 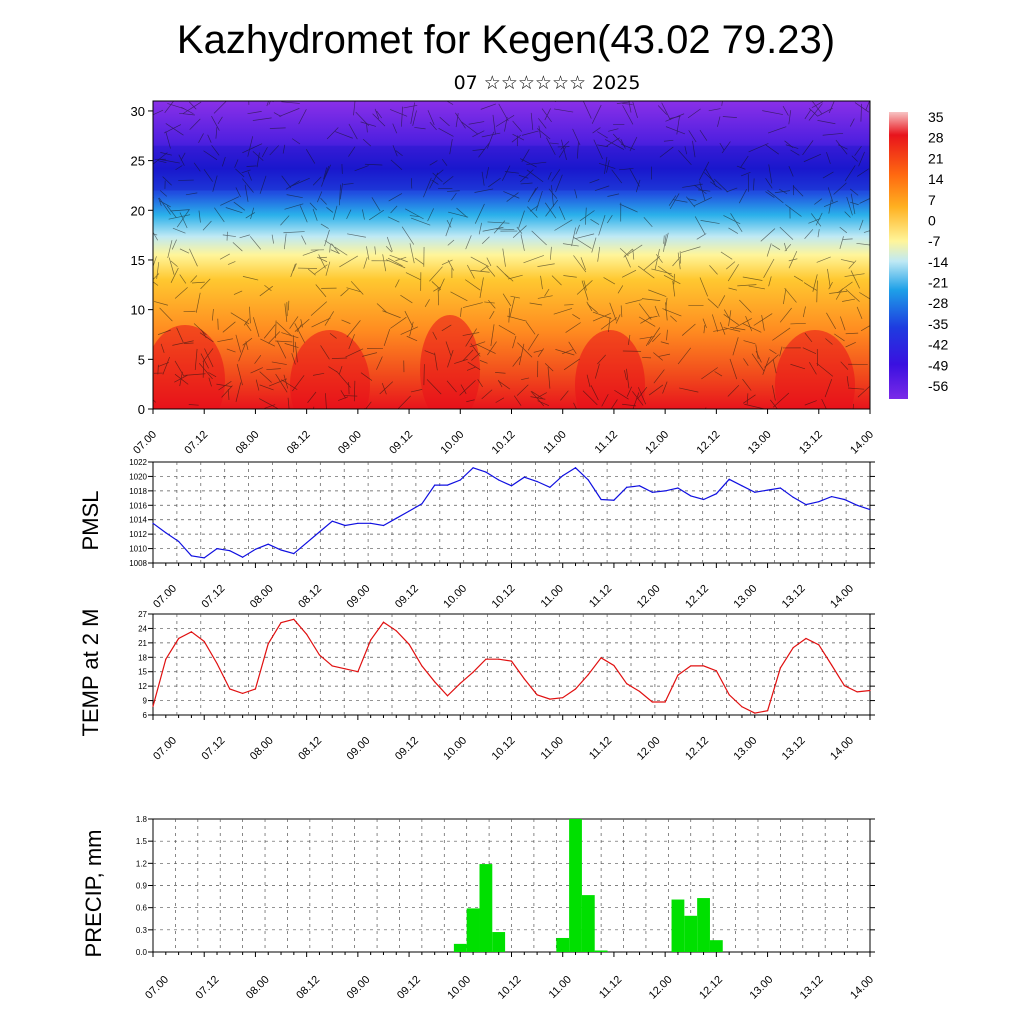 What do you see at coordinates (142, 686) in the screenshot?
I see `temp-y-tick-label: 12` at bounding box center [142, 686].